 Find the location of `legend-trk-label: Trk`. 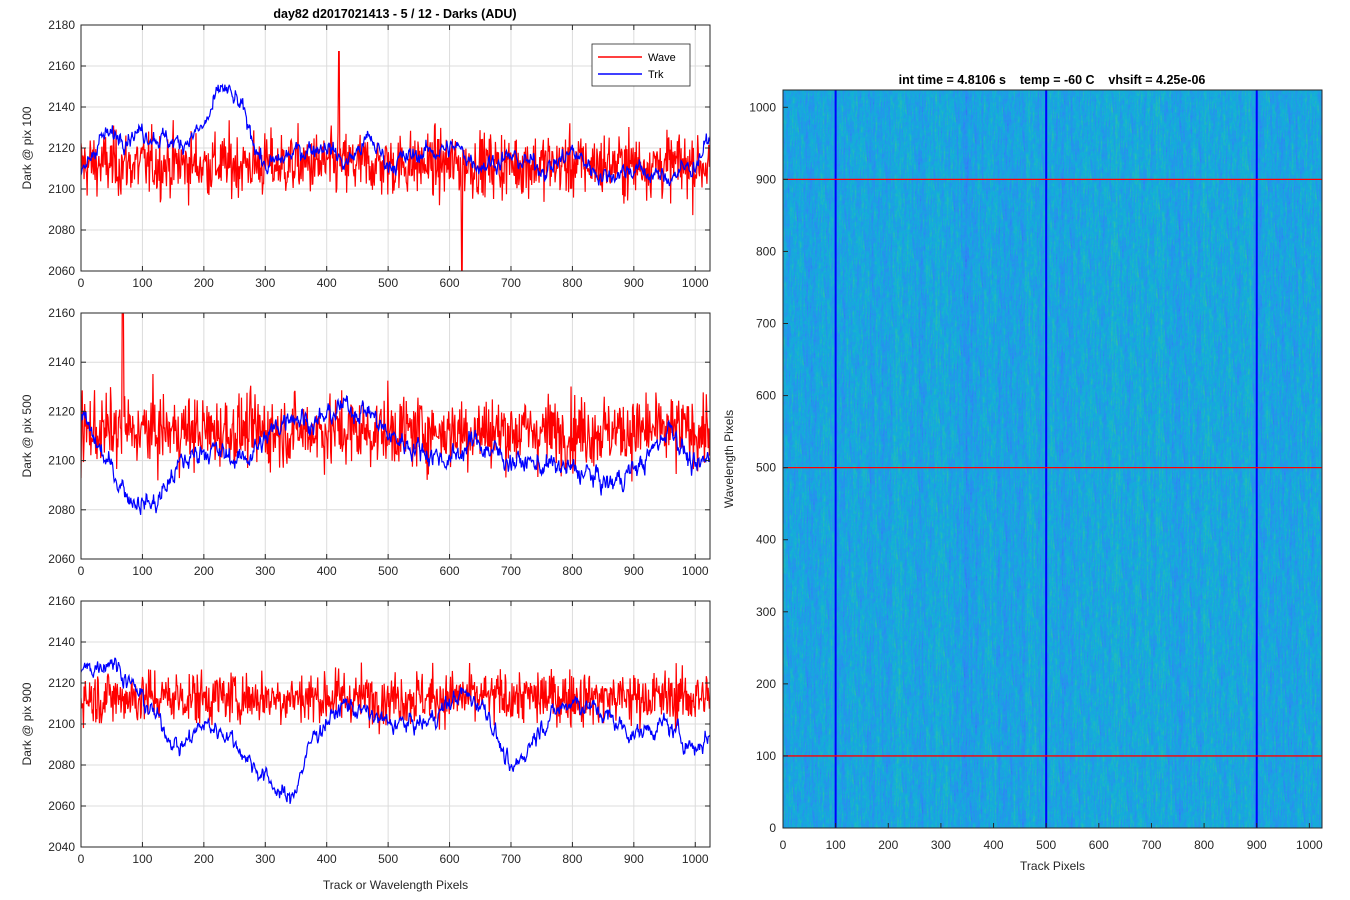

legend-trk-label: Trk is located at coordinates (656, 75).